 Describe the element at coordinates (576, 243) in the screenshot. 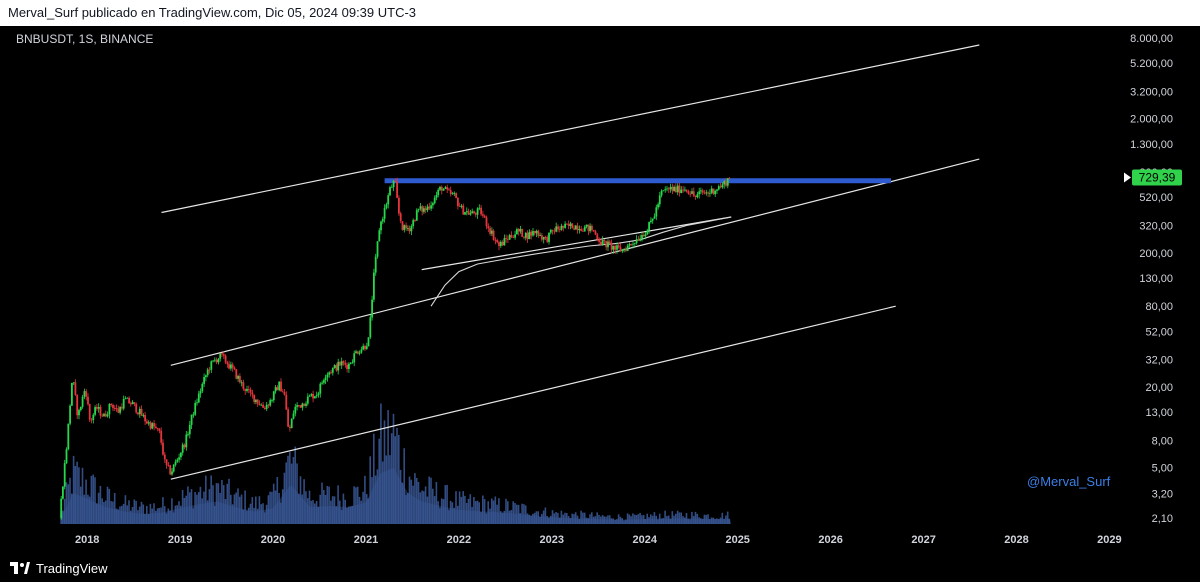

I see `support-trend-line` at that location.